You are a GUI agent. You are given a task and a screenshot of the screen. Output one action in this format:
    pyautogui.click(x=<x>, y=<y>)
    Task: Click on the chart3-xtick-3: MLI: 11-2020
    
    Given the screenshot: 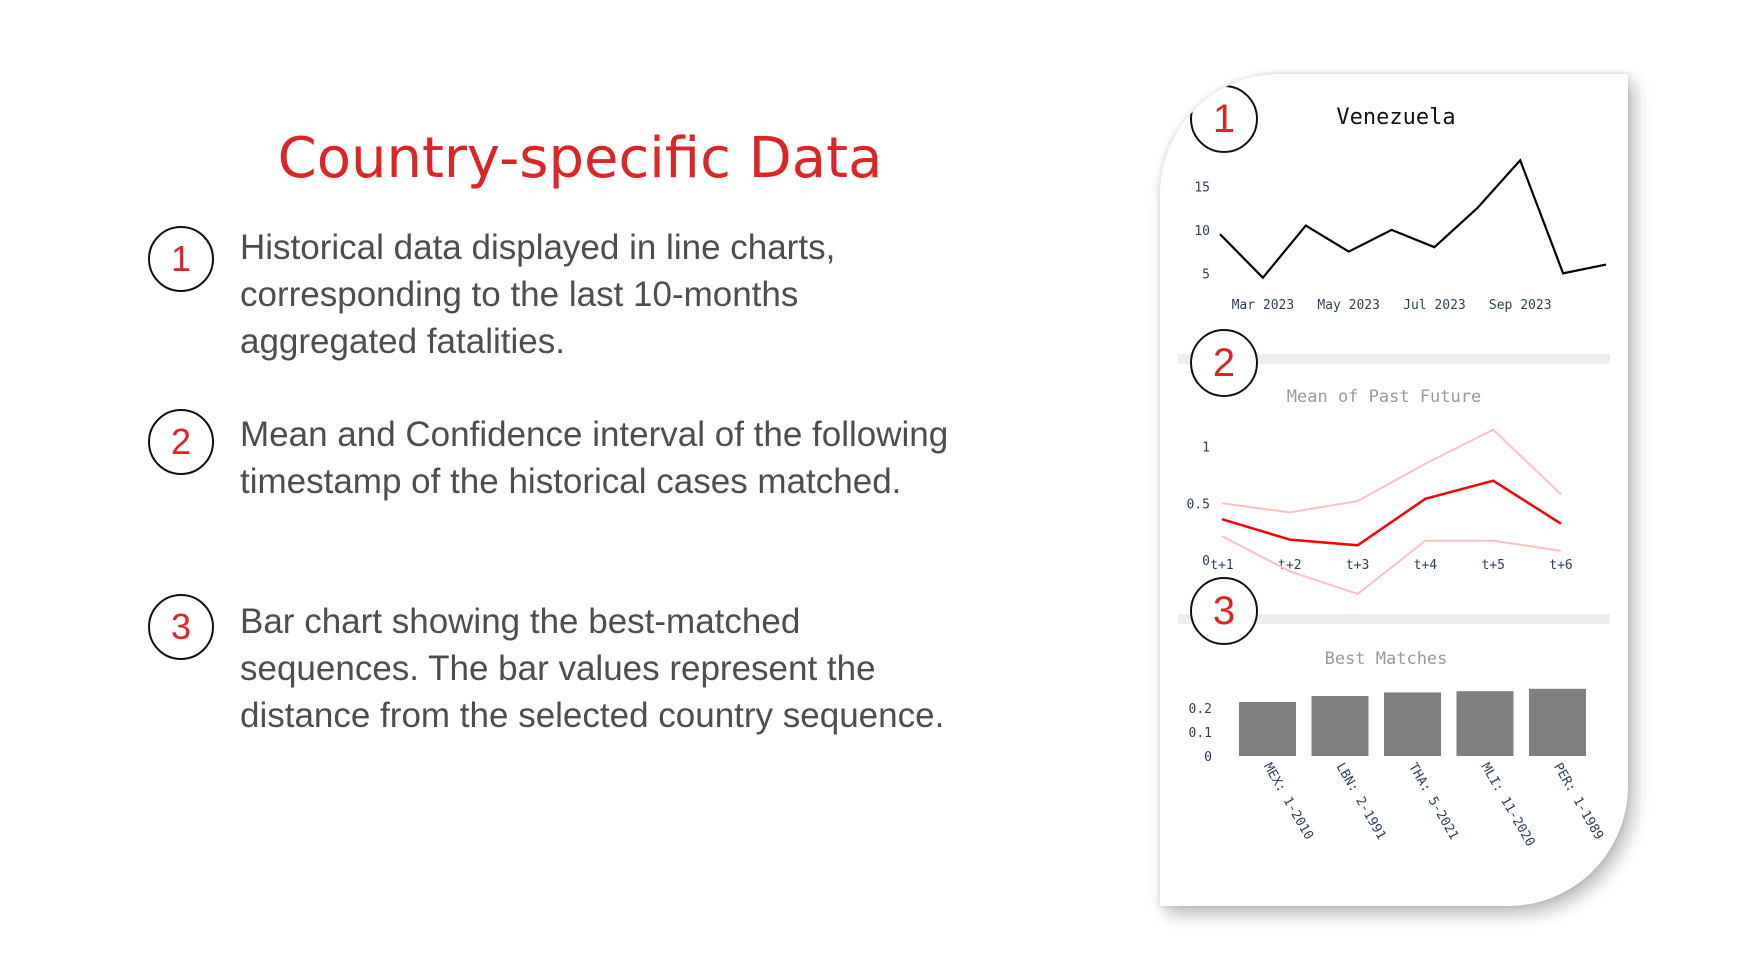 What is the action you would take?
    pyautogui.click(x=1508, y=805)
    